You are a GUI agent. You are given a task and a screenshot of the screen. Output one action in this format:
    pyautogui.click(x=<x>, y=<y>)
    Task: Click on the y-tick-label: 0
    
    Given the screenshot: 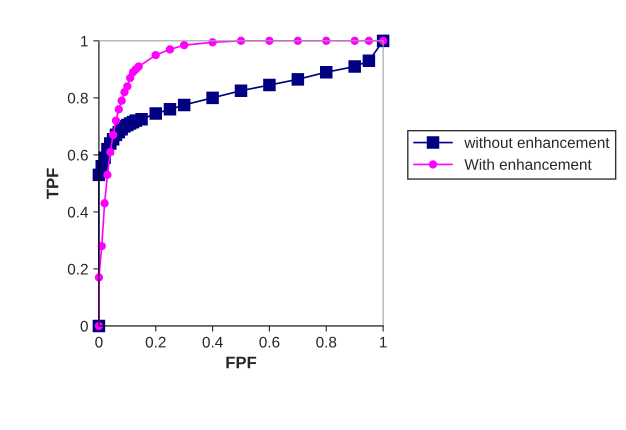 What is the action you would take?
    pyautogui.click(x=84, y=326)
    